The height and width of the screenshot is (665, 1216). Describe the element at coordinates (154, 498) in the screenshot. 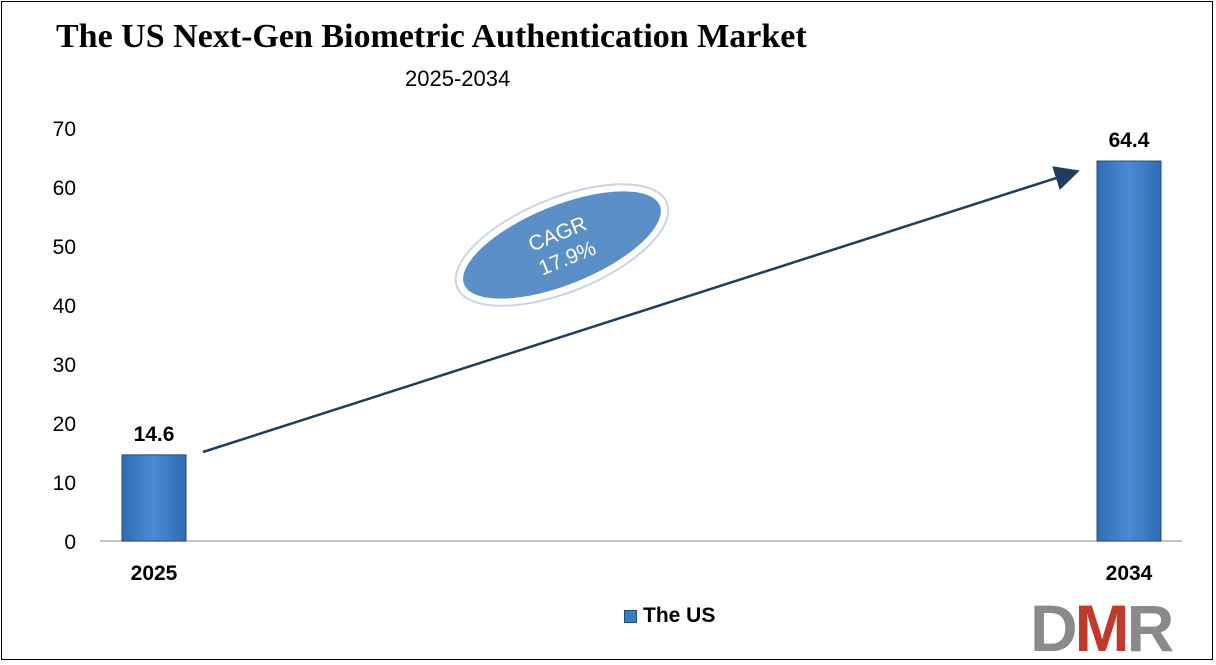

I see `bar-2025` at that location.